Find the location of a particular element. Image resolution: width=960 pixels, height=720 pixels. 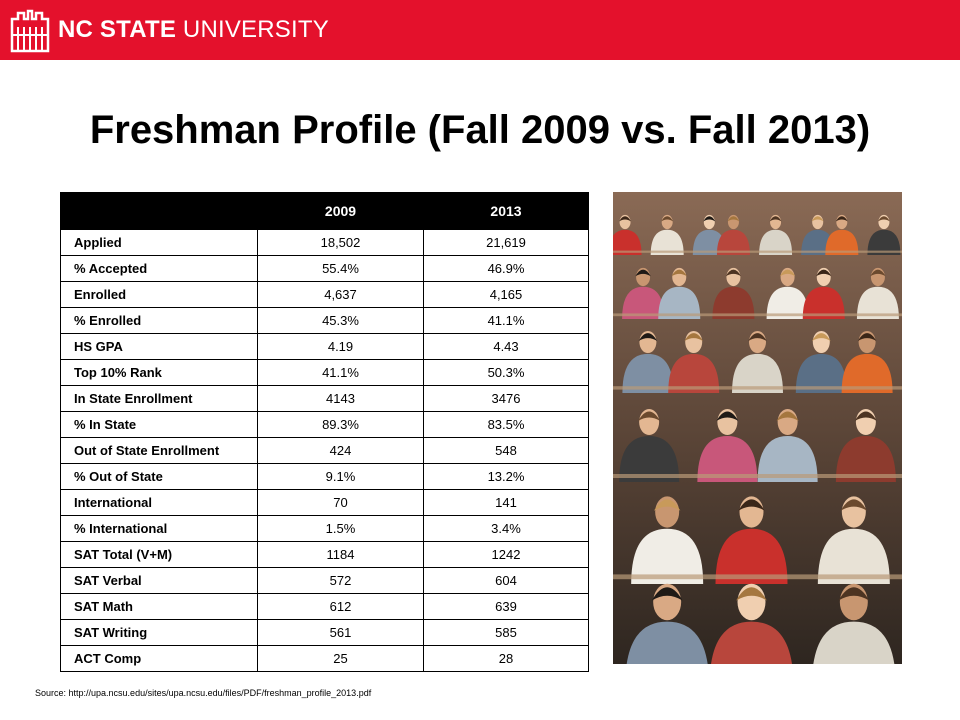

column-header-2009: 2009 is located at coordinates (340, 211).